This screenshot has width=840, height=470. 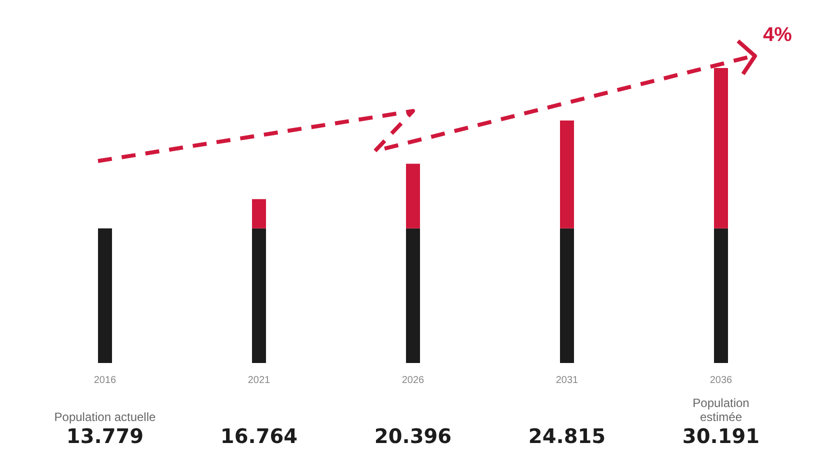 I want to click on text: Population actuelle, so click(x=105, y=417).